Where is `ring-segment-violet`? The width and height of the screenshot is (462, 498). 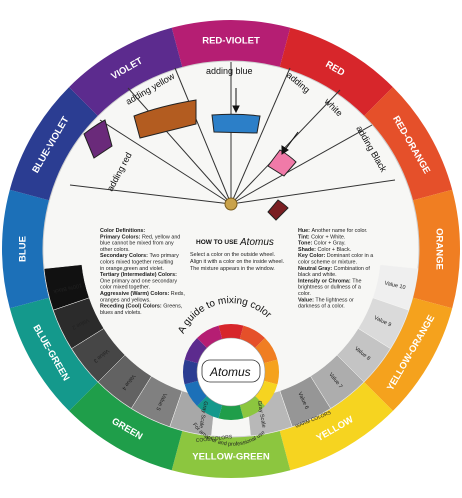
ring-segment-violet is located at coordinates (126, 72).